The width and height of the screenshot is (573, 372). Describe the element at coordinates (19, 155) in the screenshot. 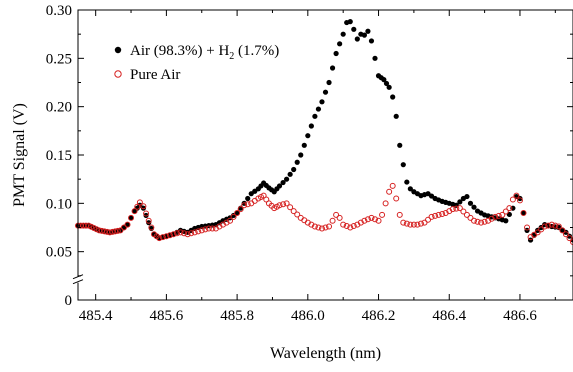

I see `y-axis-title: PMT Signal (V)` at that location.